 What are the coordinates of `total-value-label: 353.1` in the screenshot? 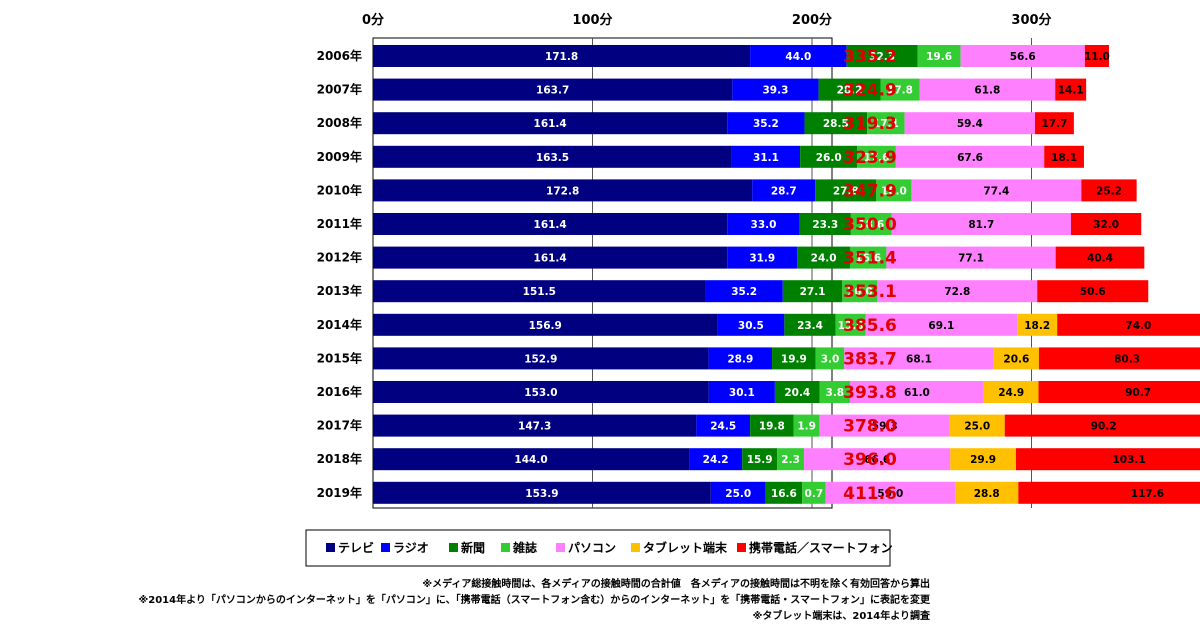 It's located at (870, 292).